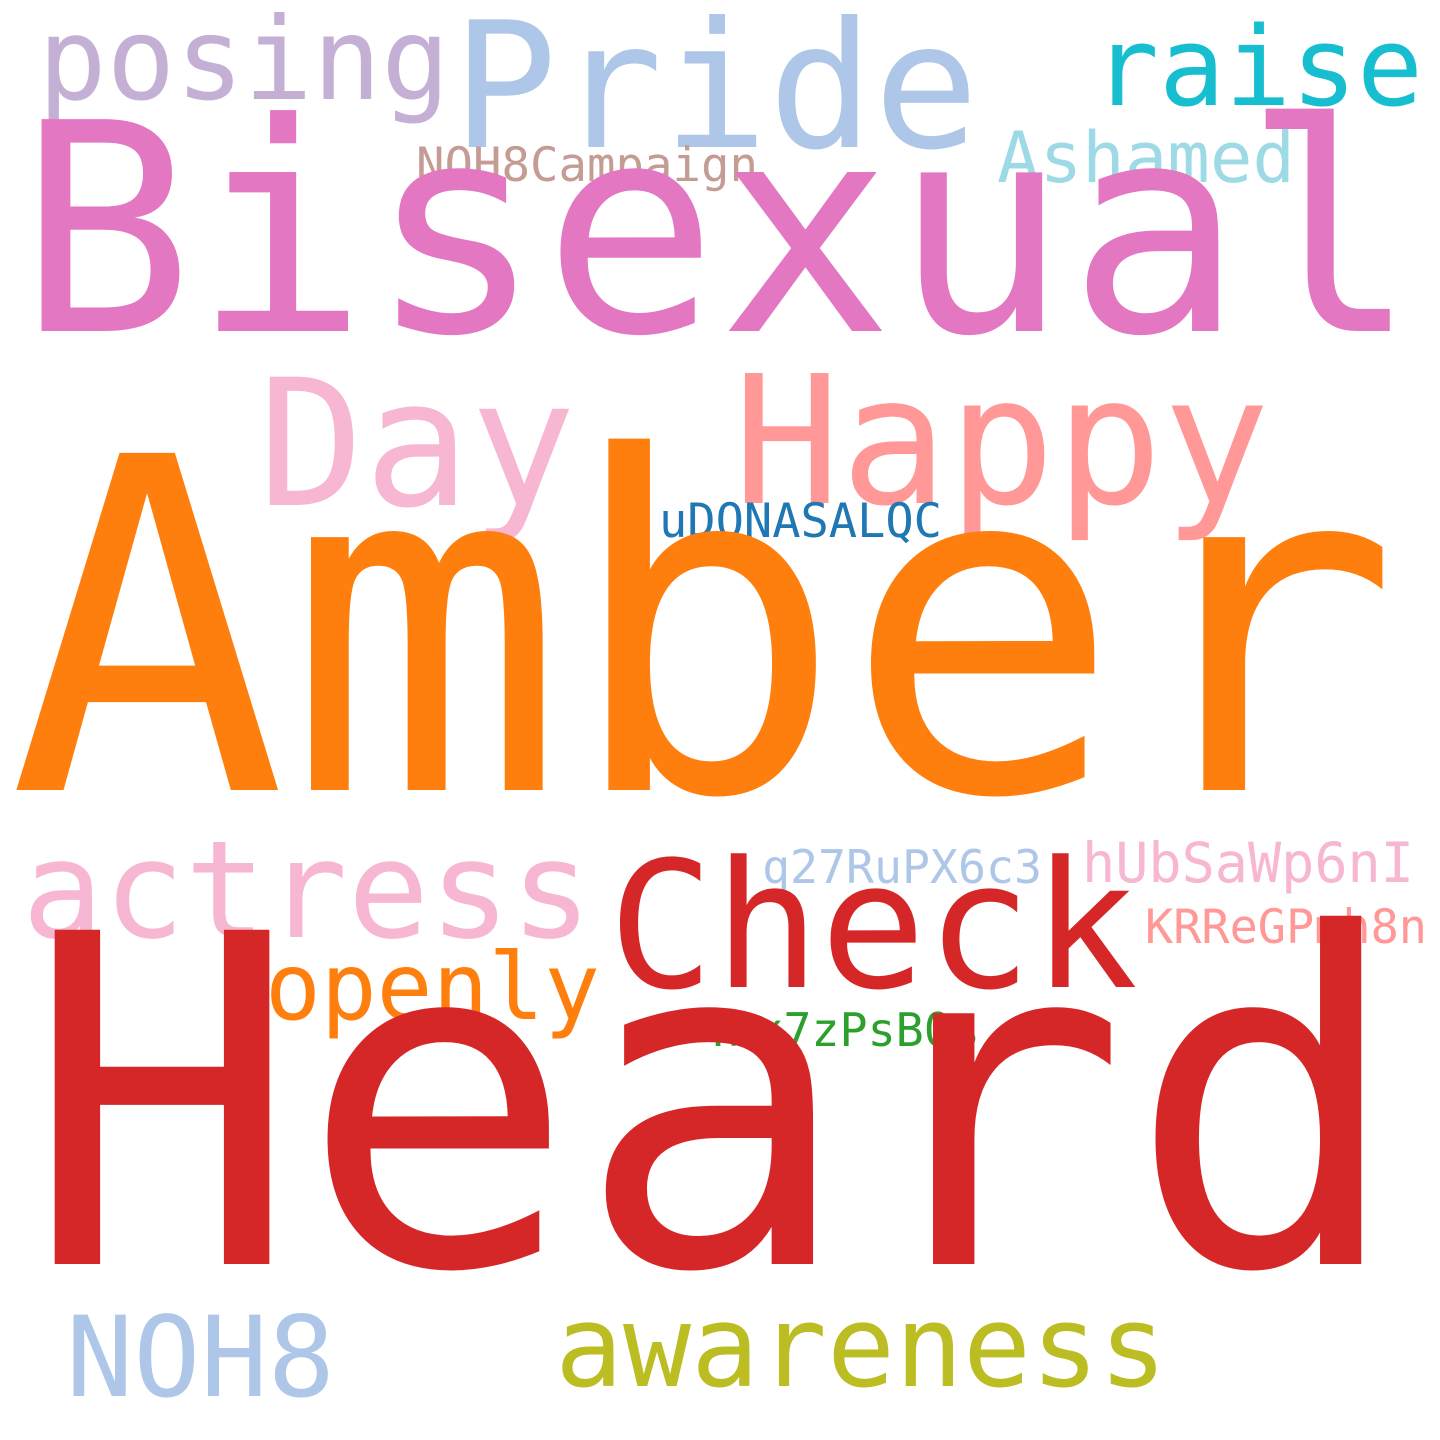 Image resolution: width=1440 pixels, height=1440 pixels. I want to click on word-noh8campaign: NOH8Campaign, so click(587, 165).